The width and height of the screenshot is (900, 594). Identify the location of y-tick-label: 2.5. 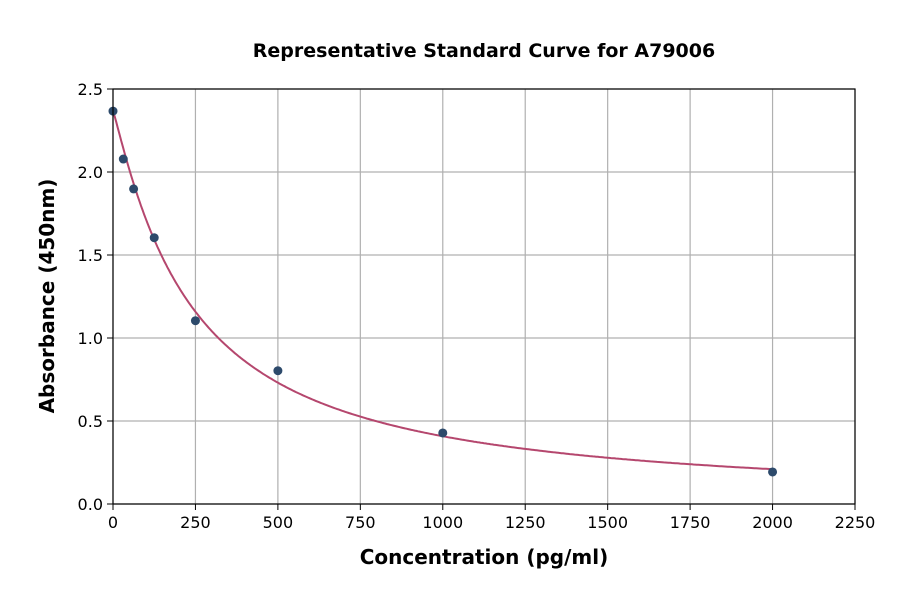
(90, 89).